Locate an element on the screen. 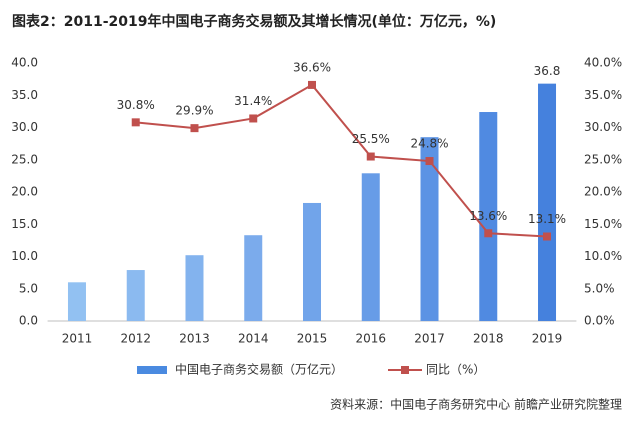 This screenshot has width=635, height=423. y2-tick-label: 30.0% is located at coordinates (603, 127).